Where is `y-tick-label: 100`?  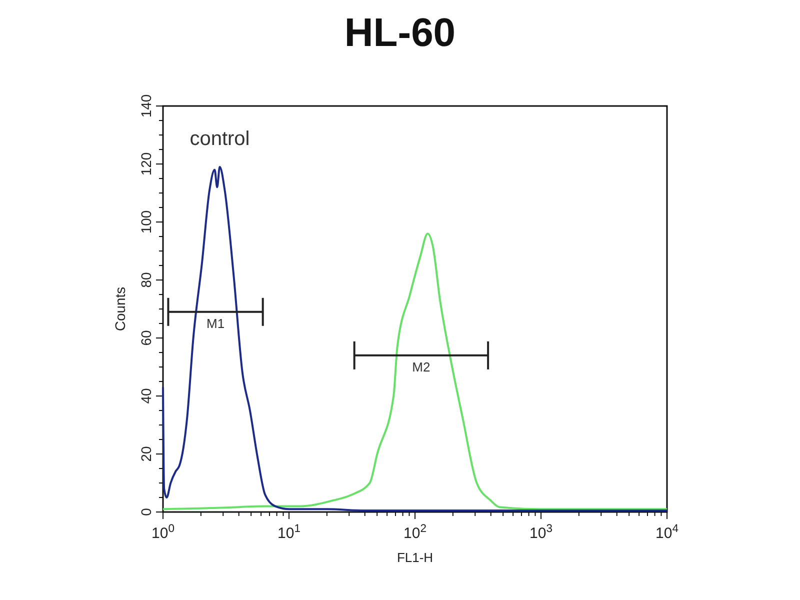
y-tick-label: 100 is located at coordinates (146, 222).